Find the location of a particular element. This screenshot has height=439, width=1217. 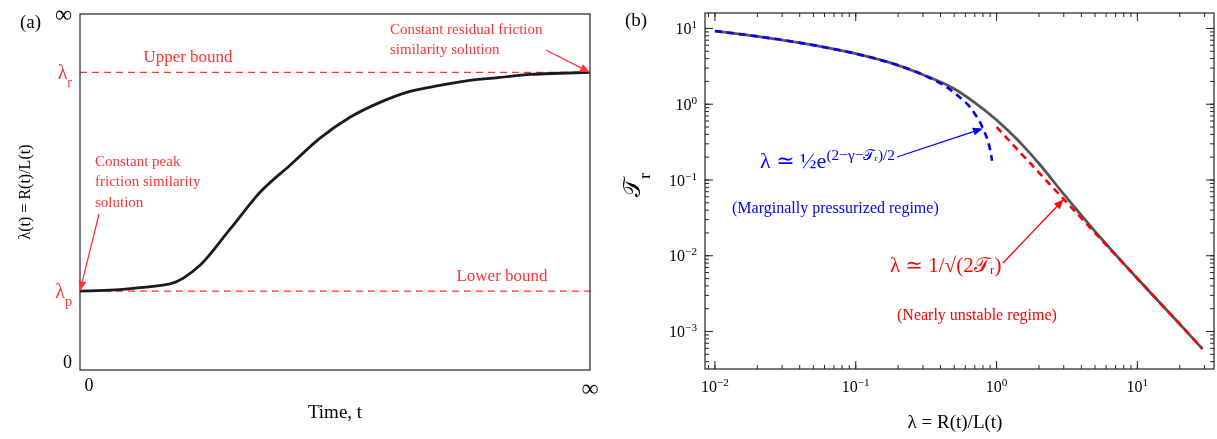

x-tick-label: 10$^{0}$ is located at coordinates (996, 385).